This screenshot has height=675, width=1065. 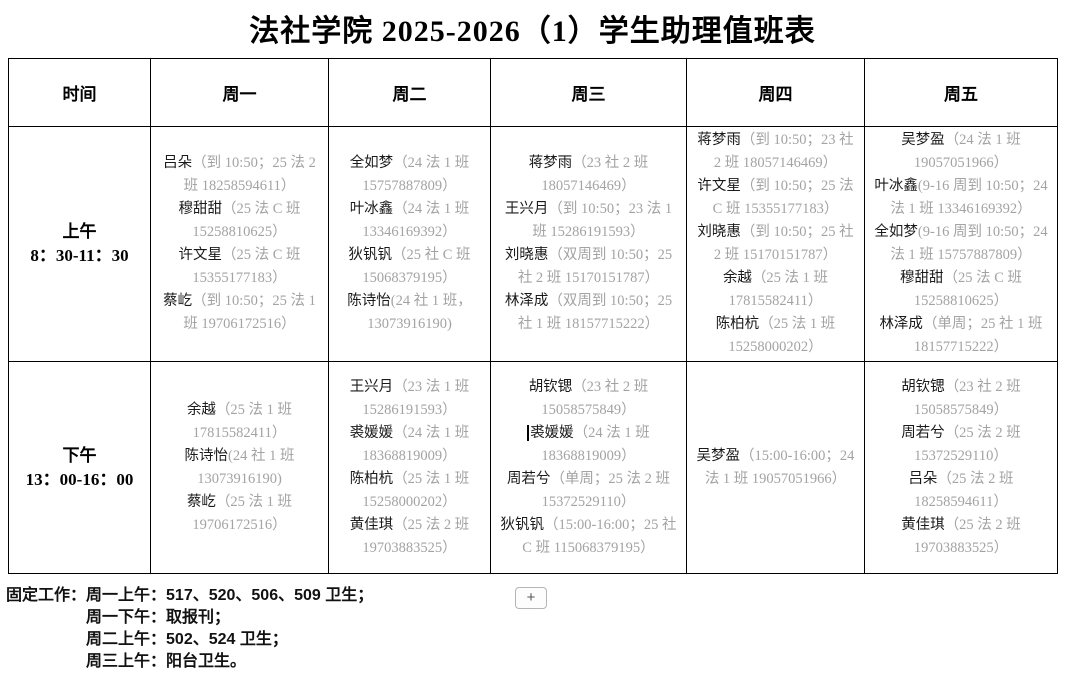 I want to click on student-name: 叶冰鑫, so click(x=371, y=209).